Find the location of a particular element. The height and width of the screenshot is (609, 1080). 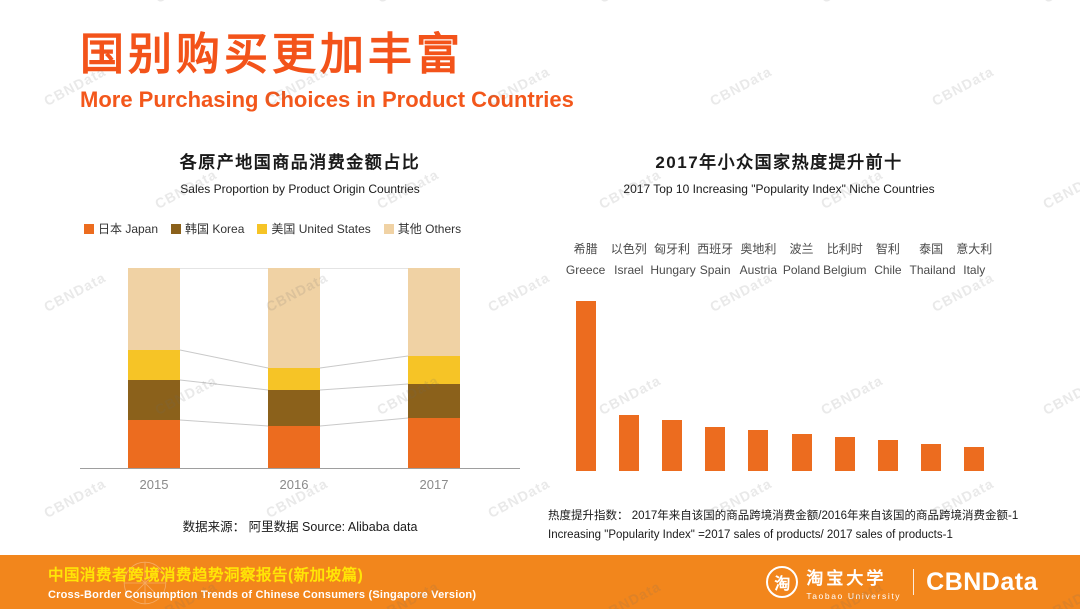

niche-column-chile: 智利 Chile is located at coordinates (887, 355).